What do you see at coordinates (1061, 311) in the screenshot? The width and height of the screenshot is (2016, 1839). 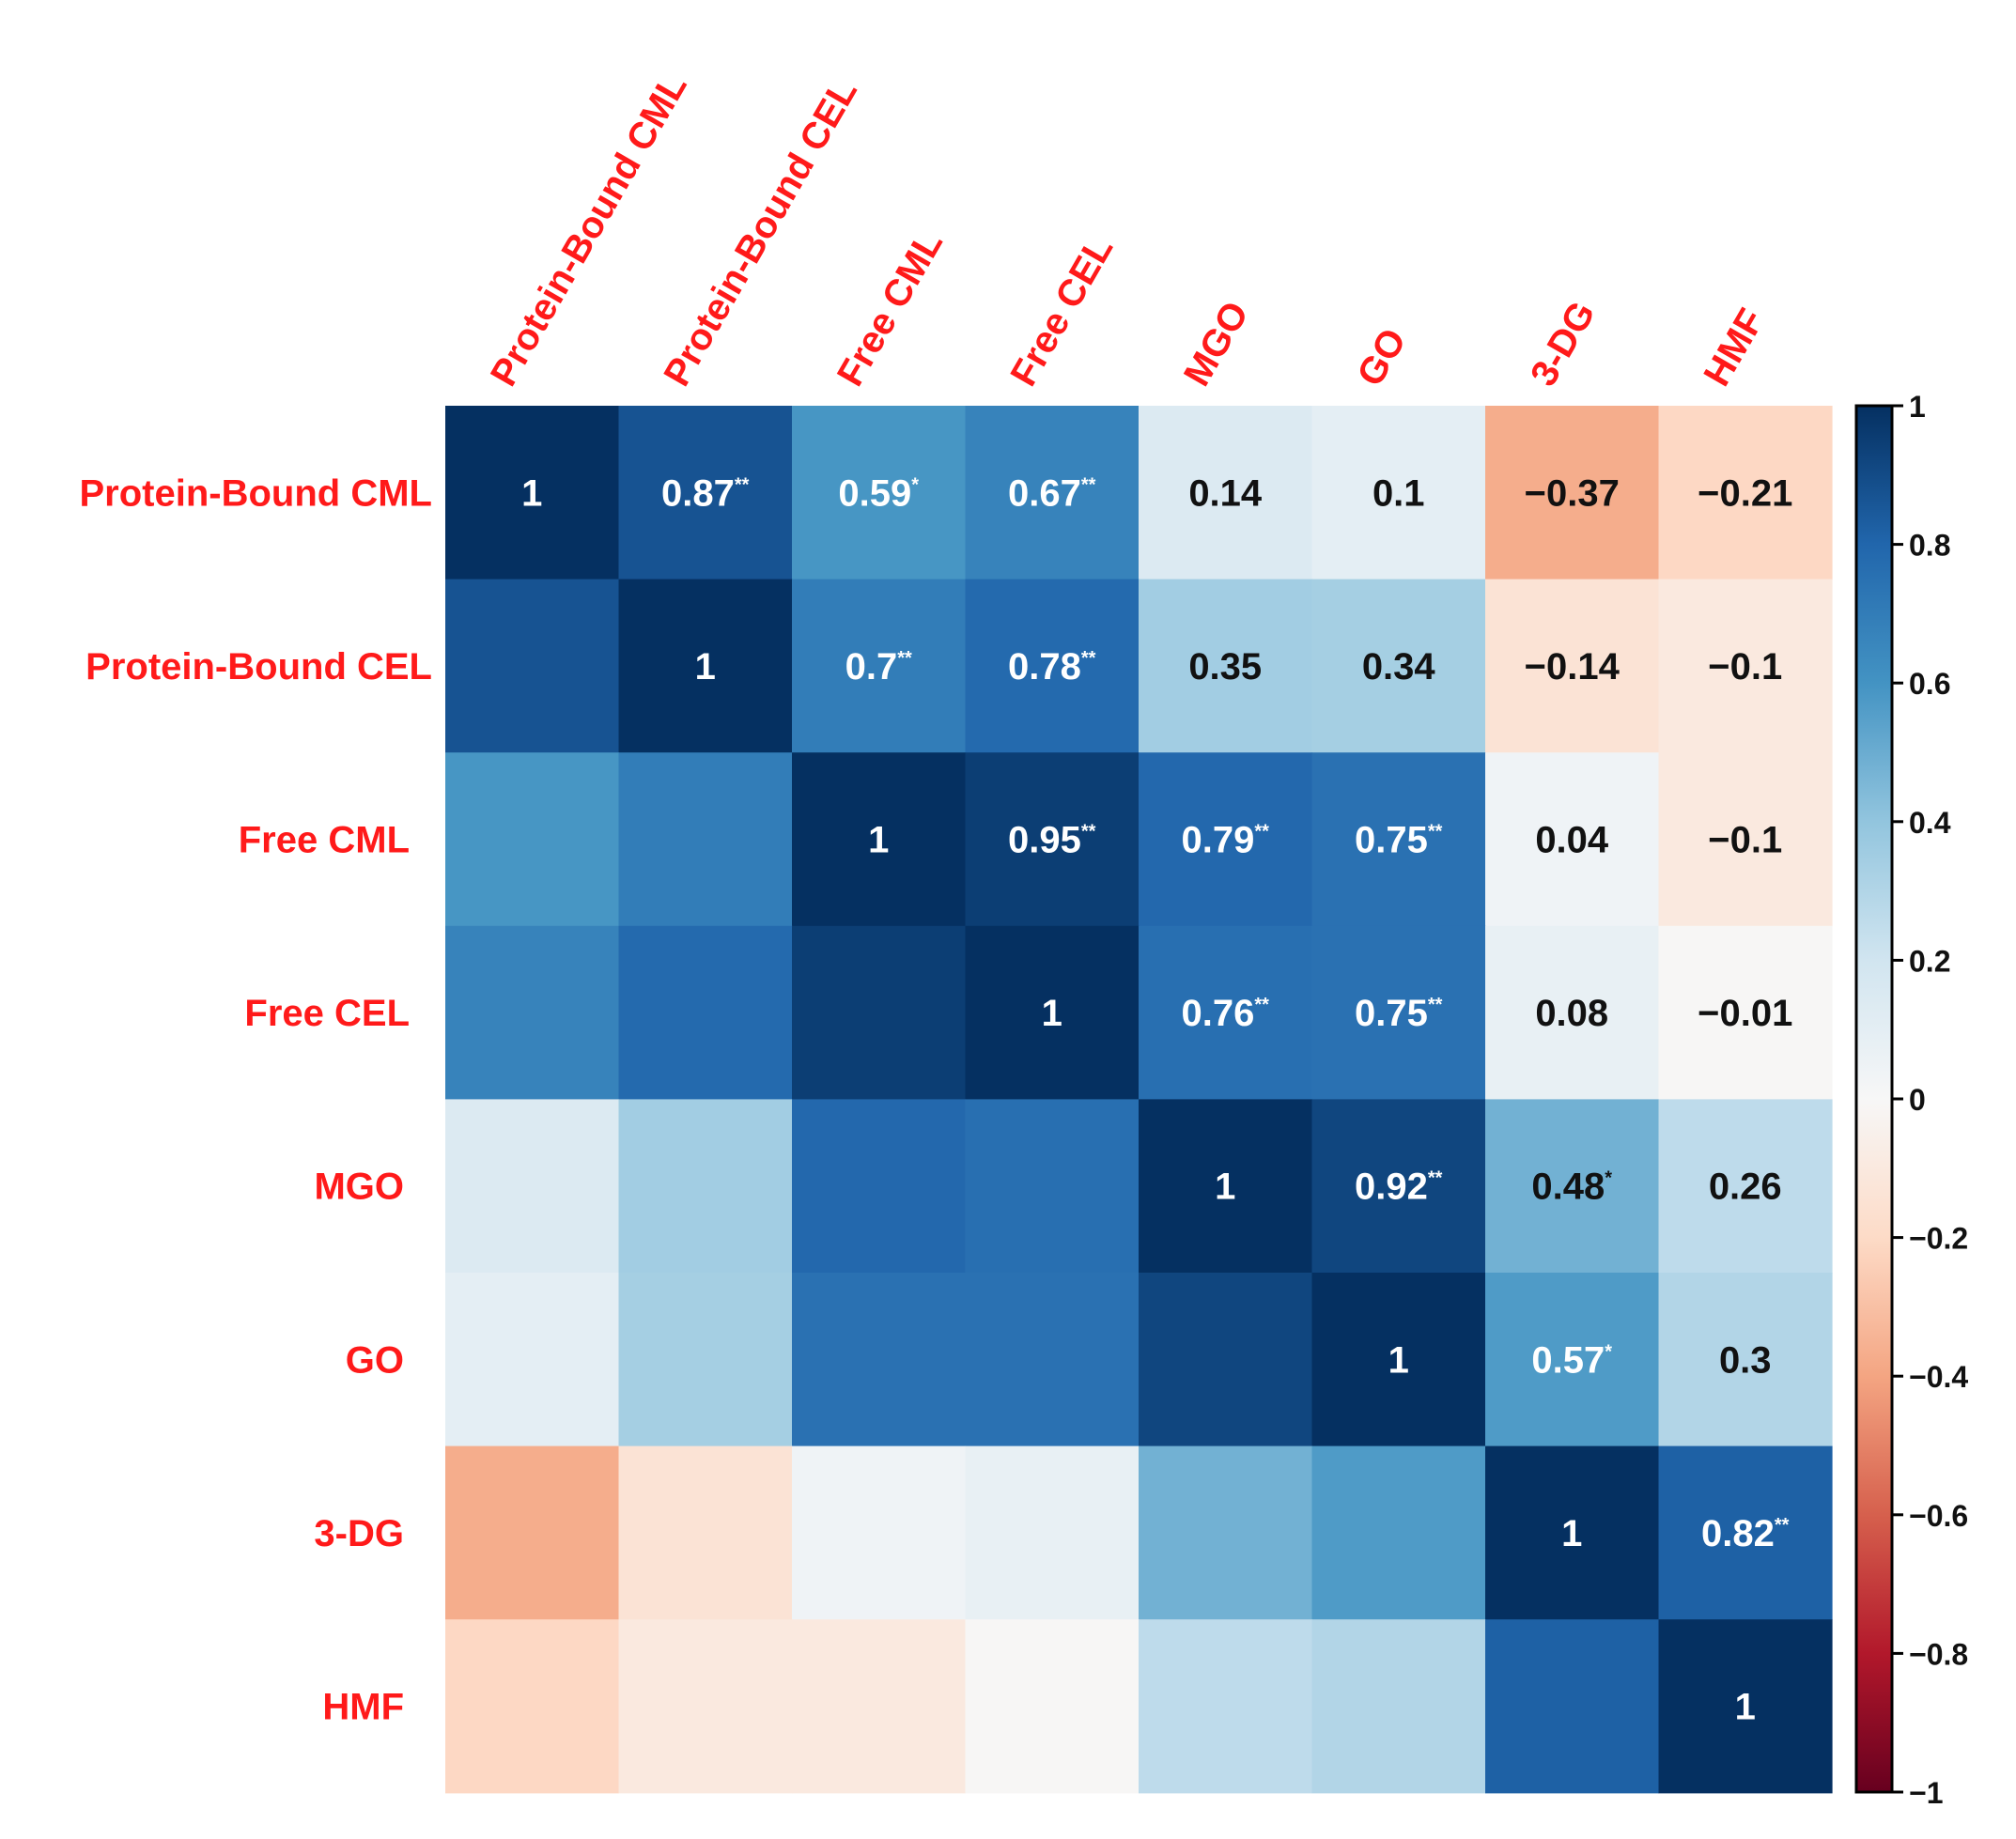 I see `column-label: Free CEL` at bounding box center [1061, 311].